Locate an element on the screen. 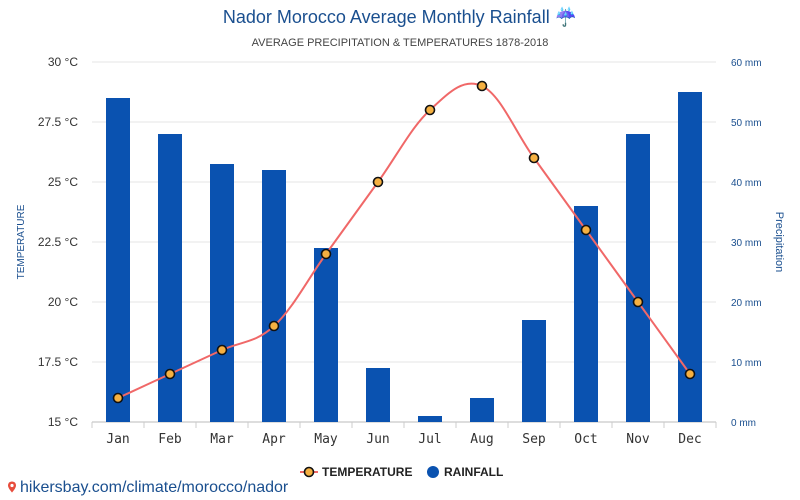 This screenshot has width=800, height=500. right-axis-title: Precipitation is located at coordinates (779, 242).